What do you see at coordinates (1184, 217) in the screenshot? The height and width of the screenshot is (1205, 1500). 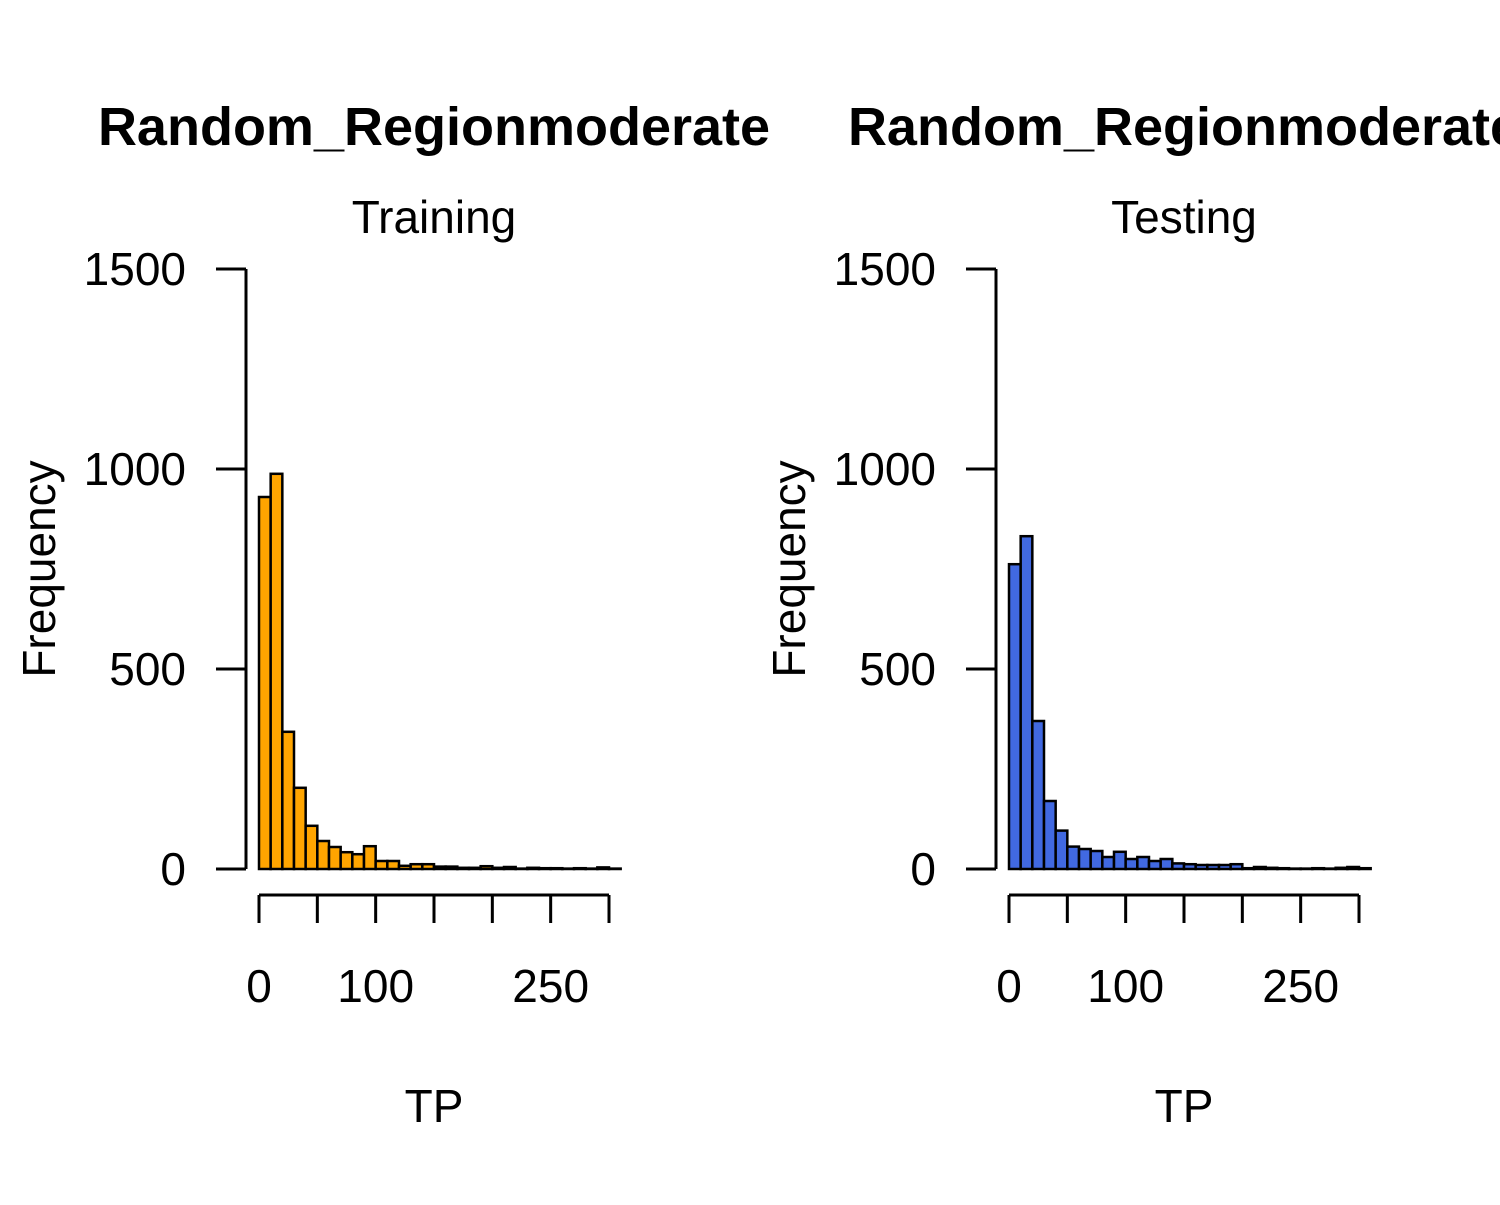 I see `chart-subtitle: Testing` at bounding box center [1184, 217].